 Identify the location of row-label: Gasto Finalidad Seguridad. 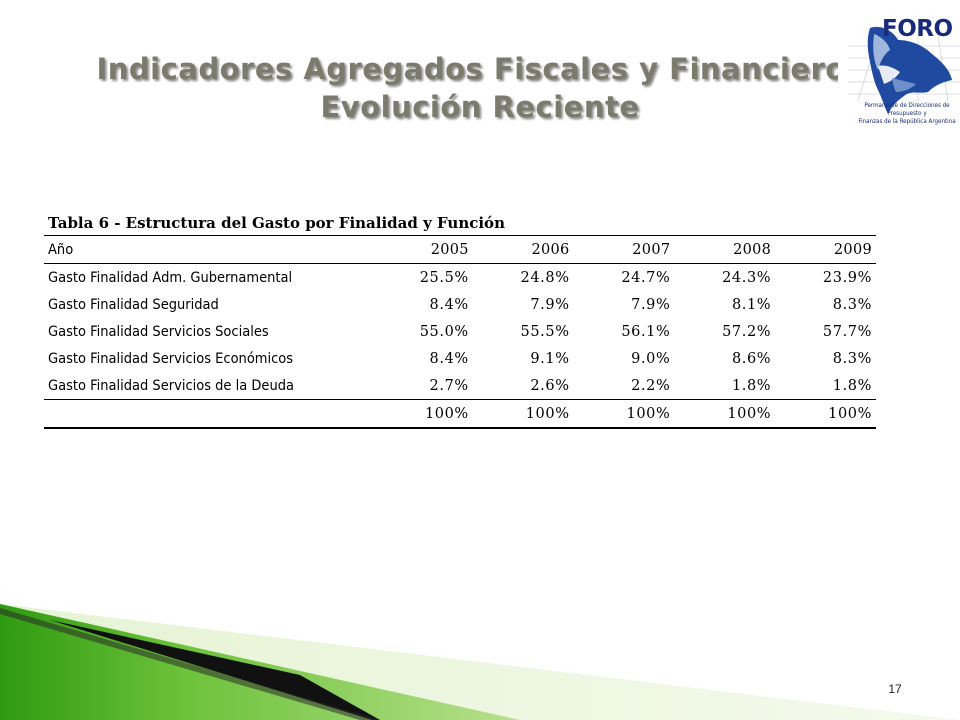
(133, 304).